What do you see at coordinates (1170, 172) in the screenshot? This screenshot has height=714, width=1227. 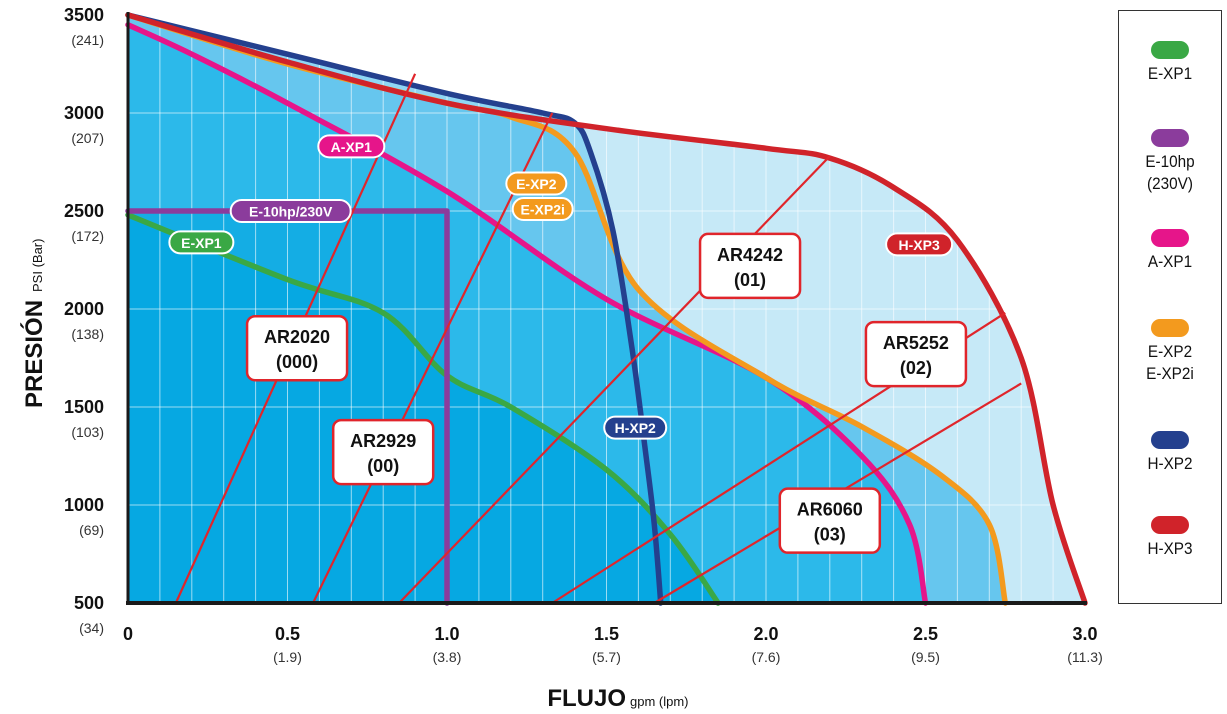 I see `legend-label: E-10hp (230V)` at bounding box center [1170, 172].